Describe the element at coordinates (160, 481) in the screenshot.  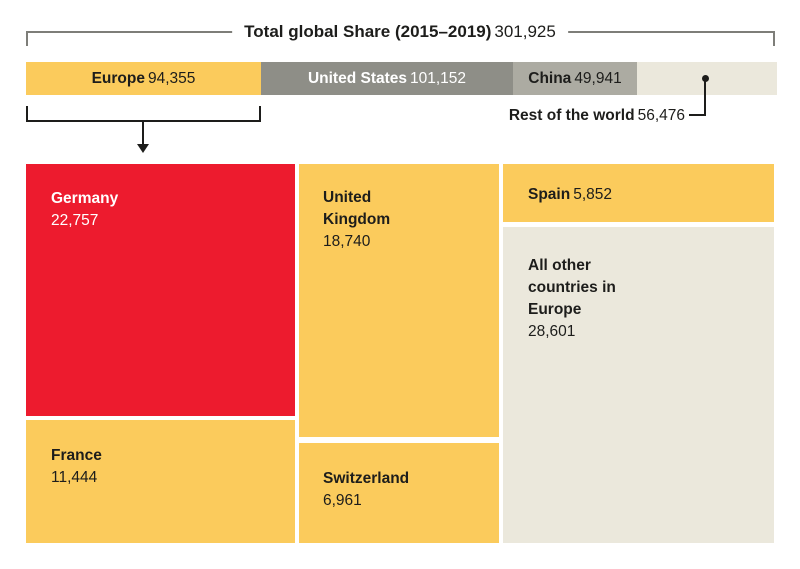
I see `treemap-block-france: France 11,444` at that location.